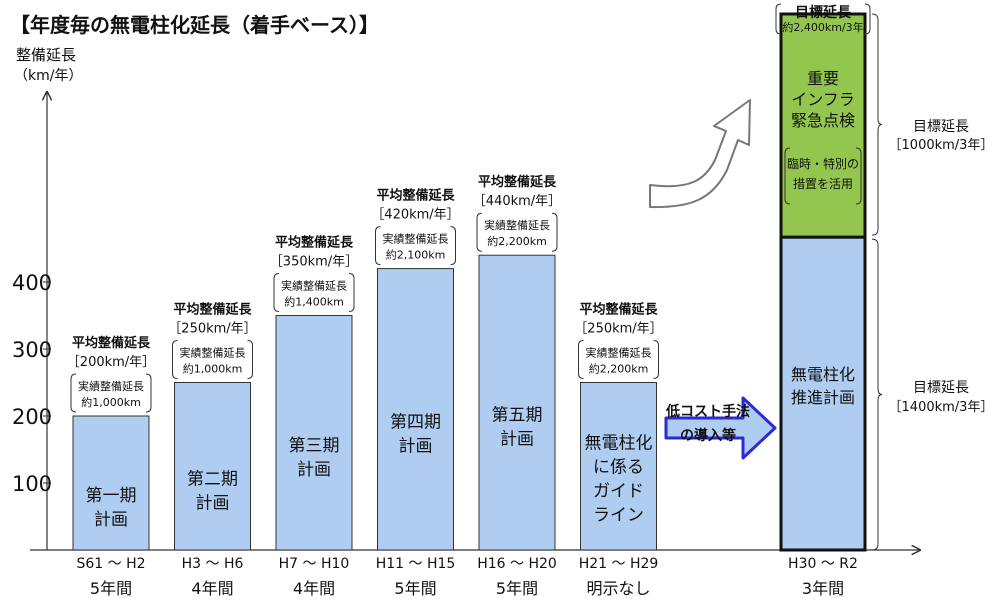  What do you see at coordinates (32, 350) in the screenshot?
I see `y-tick-label: 300` at bounding box center [32, 350].